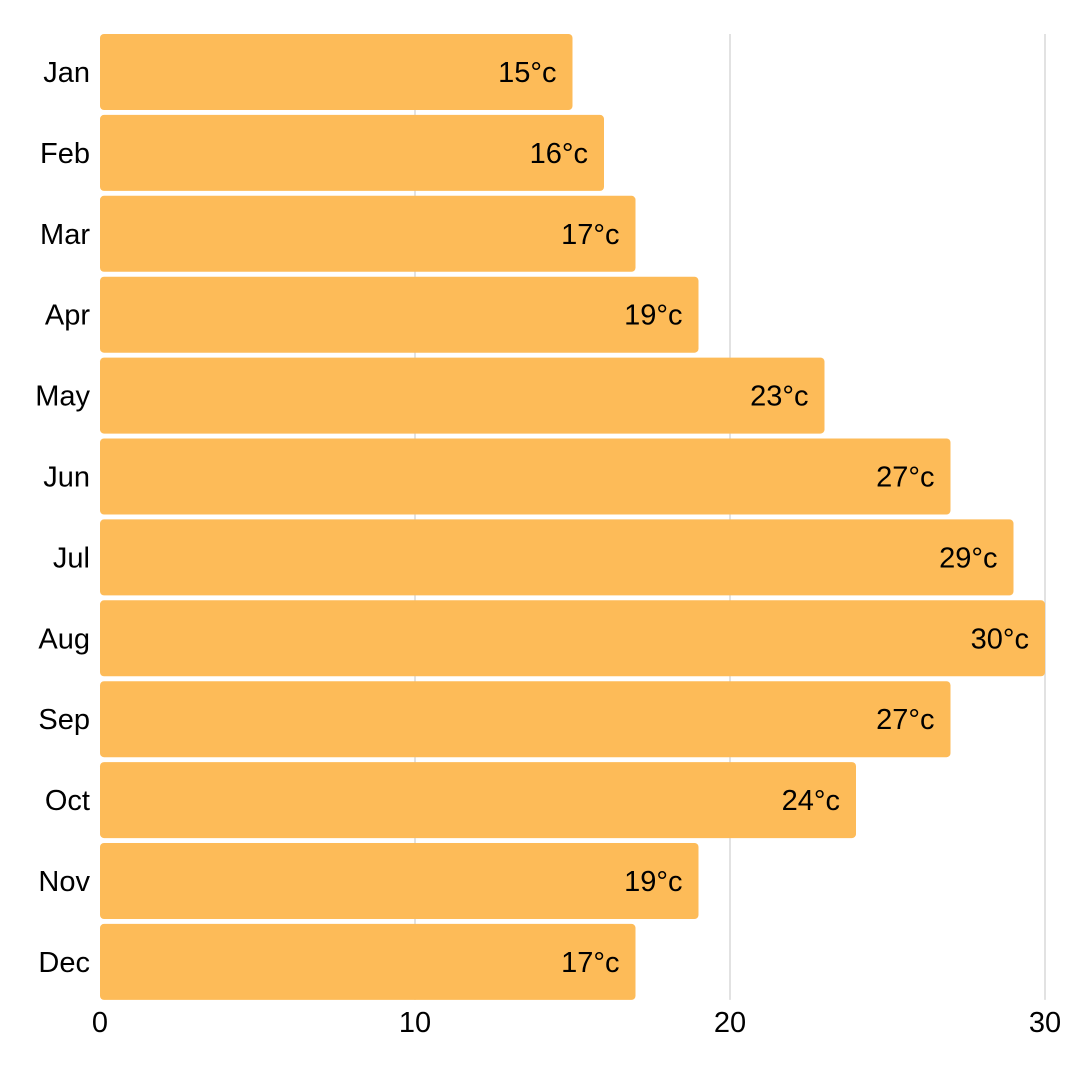 The image size is (1080, 1085). I want to click on data-label: 30°c, so click(1000, 639).